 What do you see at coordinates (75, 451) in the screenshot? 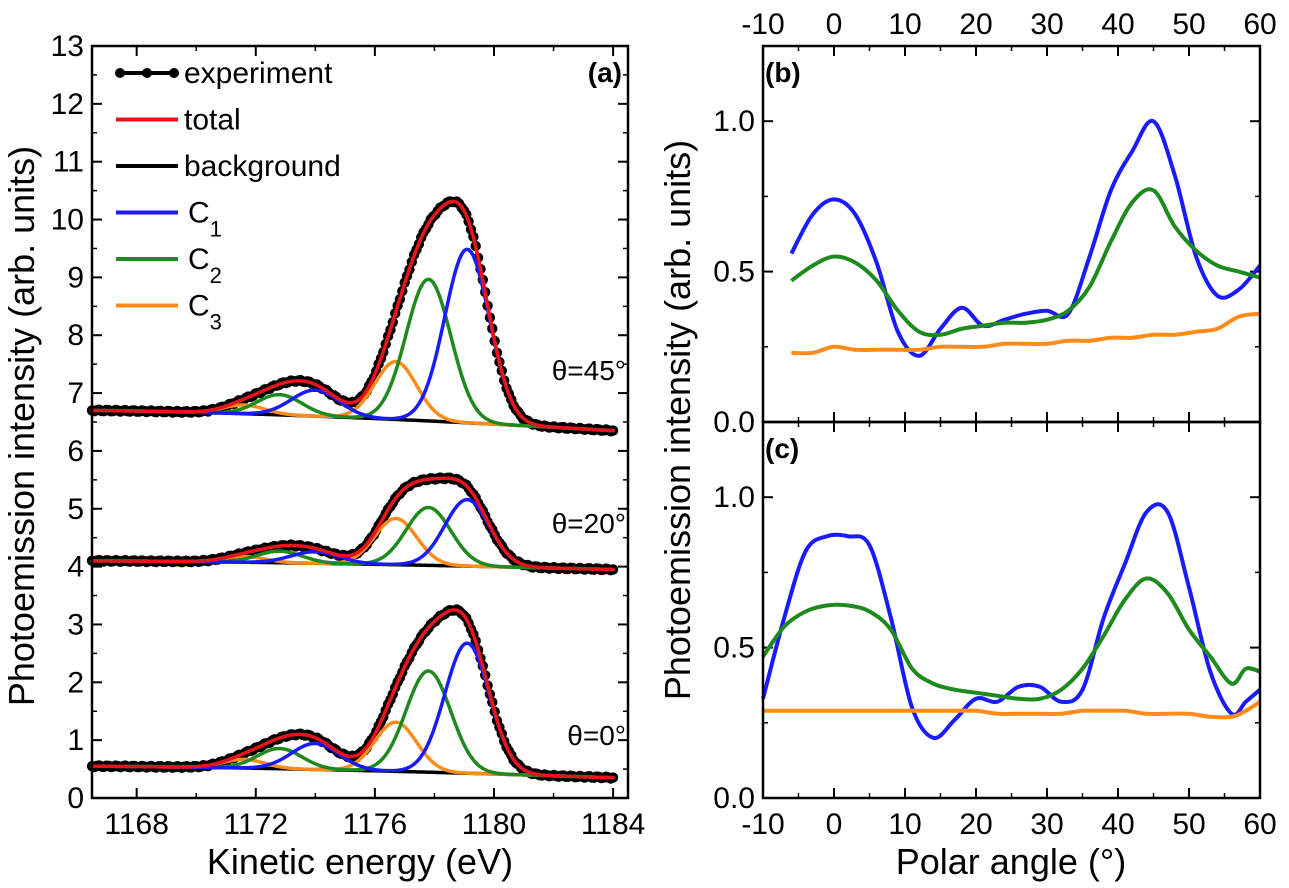
I see `y-tick-label: 6` at bounding box center [75, 451].